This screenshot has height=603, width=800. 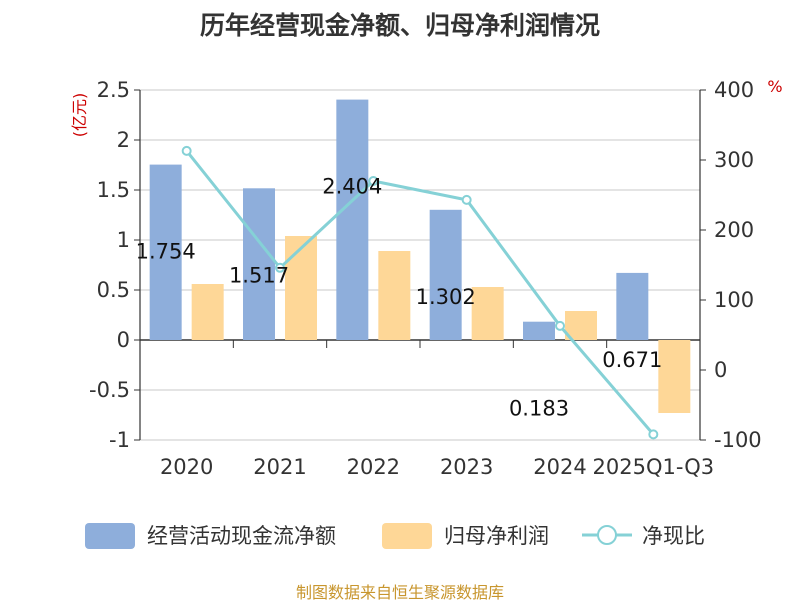 I want to click on legend-label-ratio: 净现比, so click(x=673, y=536).